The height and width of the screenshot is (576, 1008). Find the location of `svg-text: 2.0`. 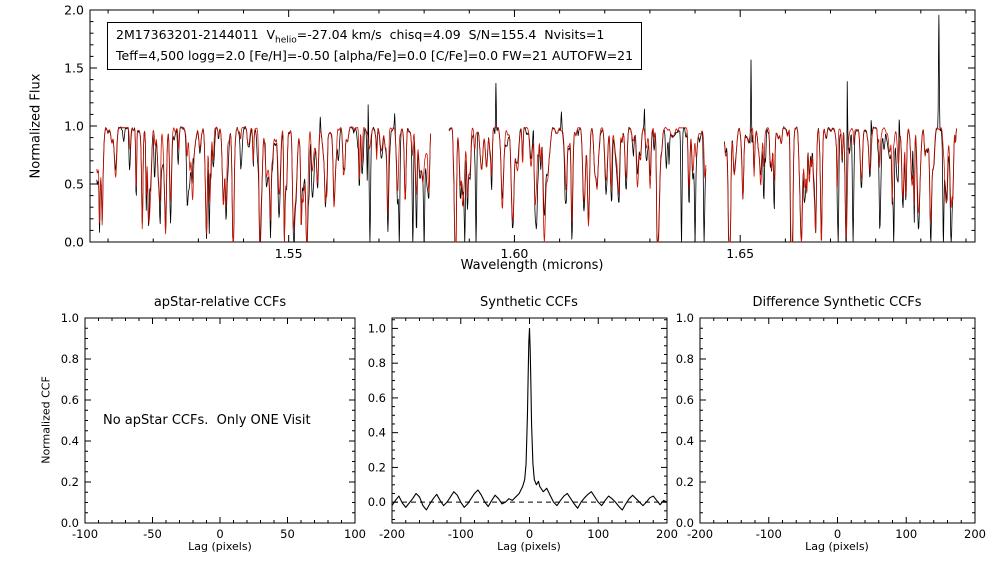

svg-text: 2.0 is located at coordinates (74, 9).